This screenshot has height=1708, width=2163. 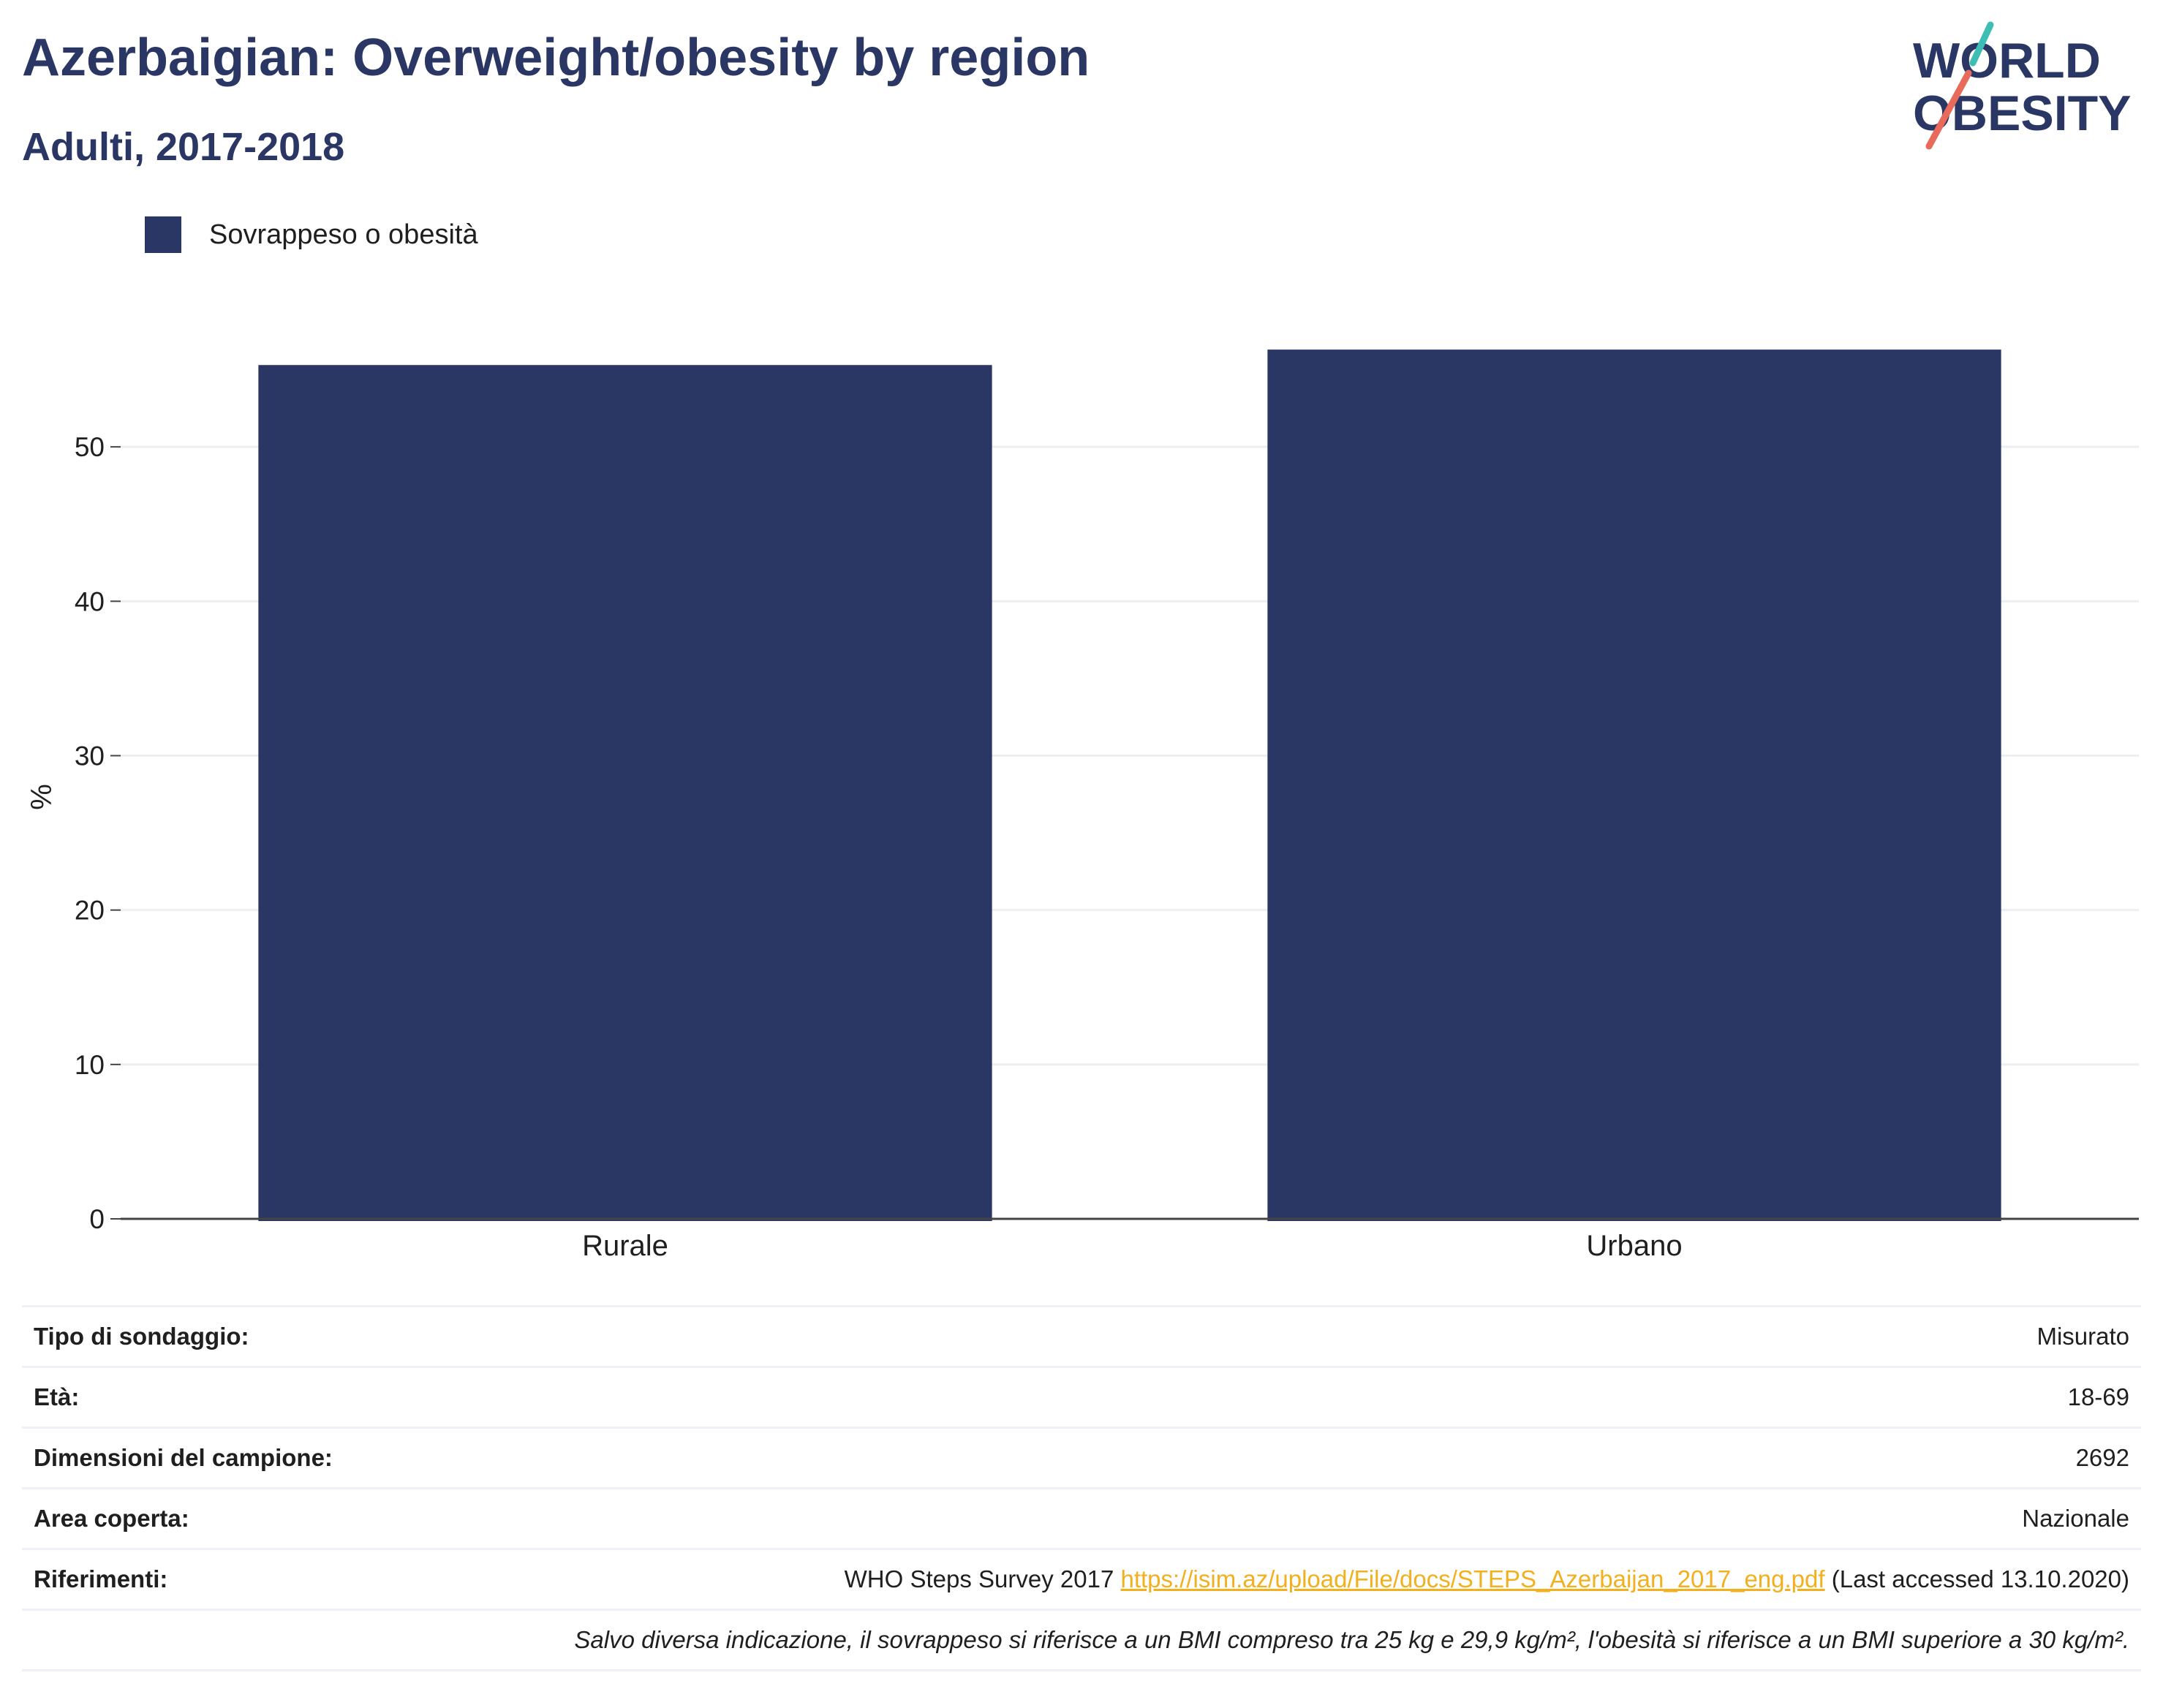 I want to click on x-tick-label: Rurale, so click(x=625, y=1246).